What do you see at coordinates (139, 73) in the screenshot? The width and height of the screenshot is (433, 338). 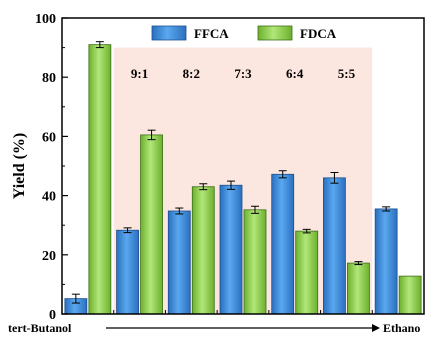 I see `category-label: 9:1` at bounding box center [139, 73].